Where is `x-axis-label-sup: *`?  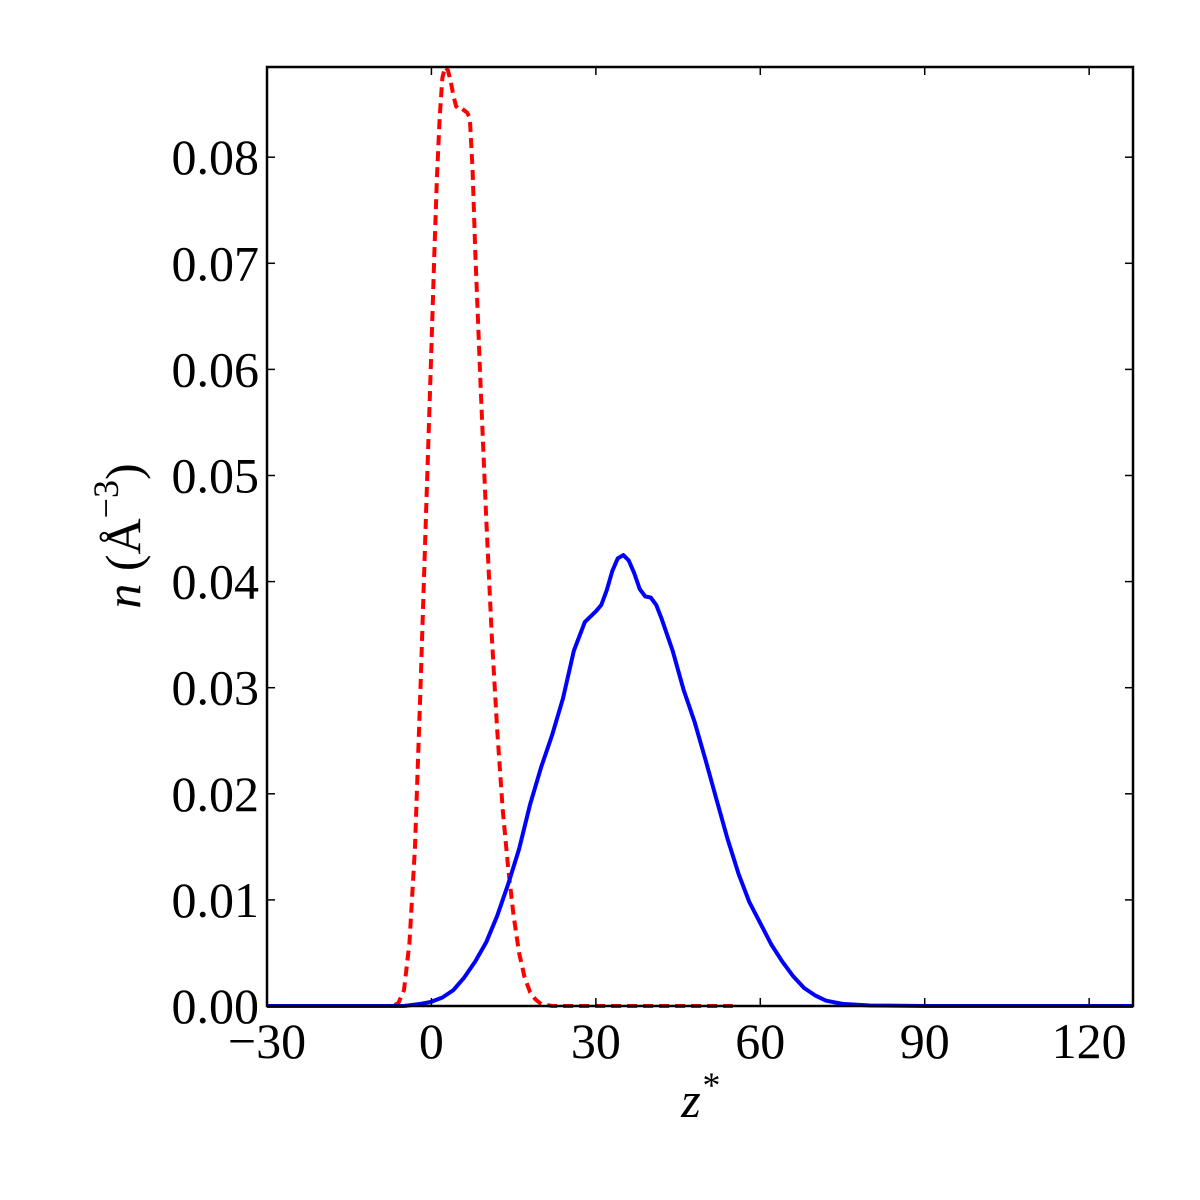 x-axis-label-sup: * is located at coordinates (710, 1085).